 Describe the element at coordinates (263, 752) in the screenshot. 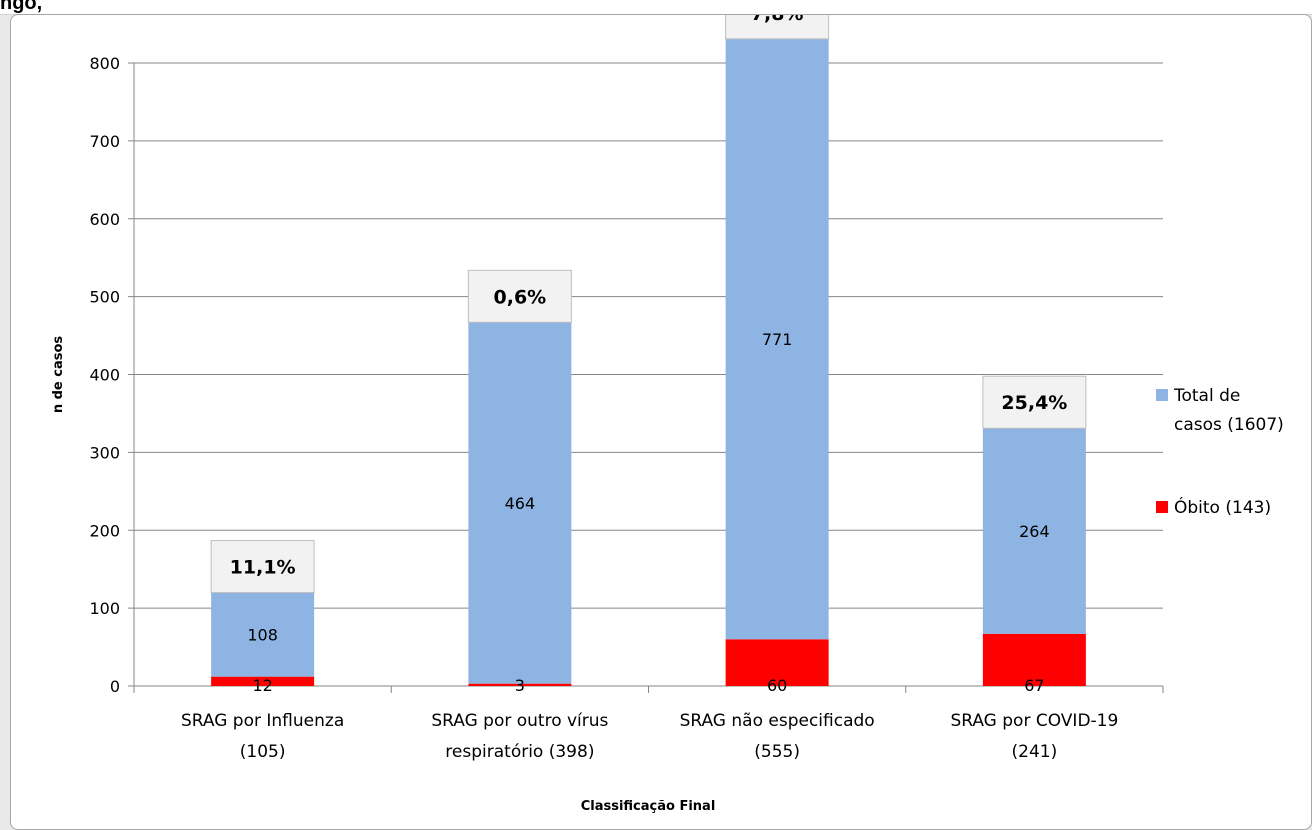

I see `category-label-line2: (105)` at that location.